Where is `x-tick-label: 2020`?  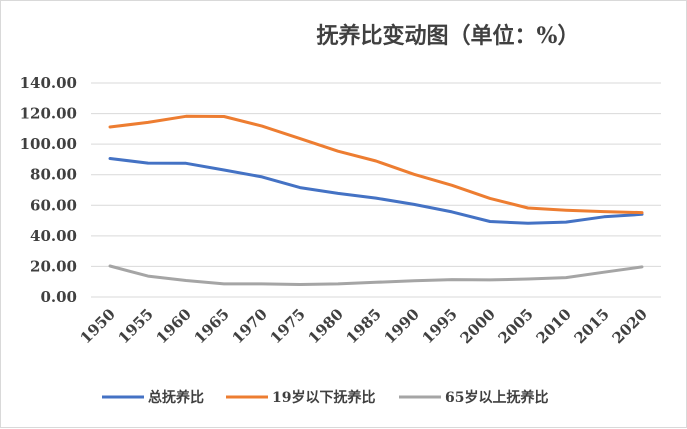
x-tick-label: 2020 is located at coordinates (630, 326).